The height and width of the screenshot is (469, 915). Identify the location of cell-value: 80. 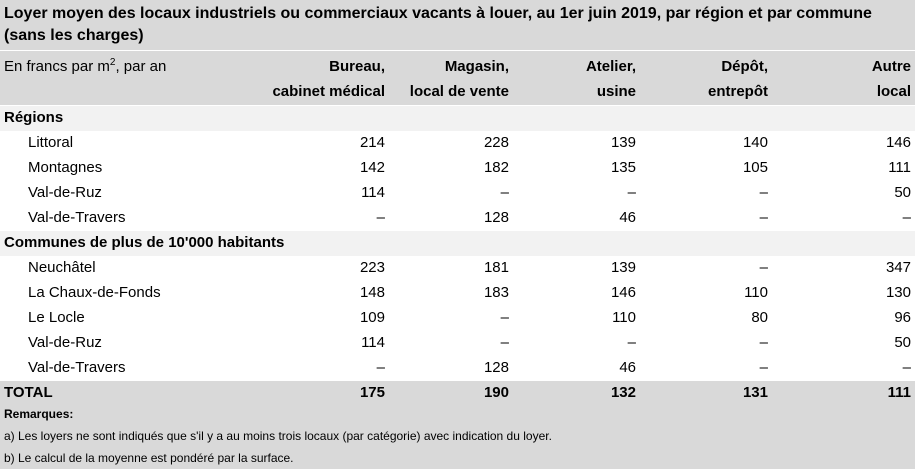
(759, 317).